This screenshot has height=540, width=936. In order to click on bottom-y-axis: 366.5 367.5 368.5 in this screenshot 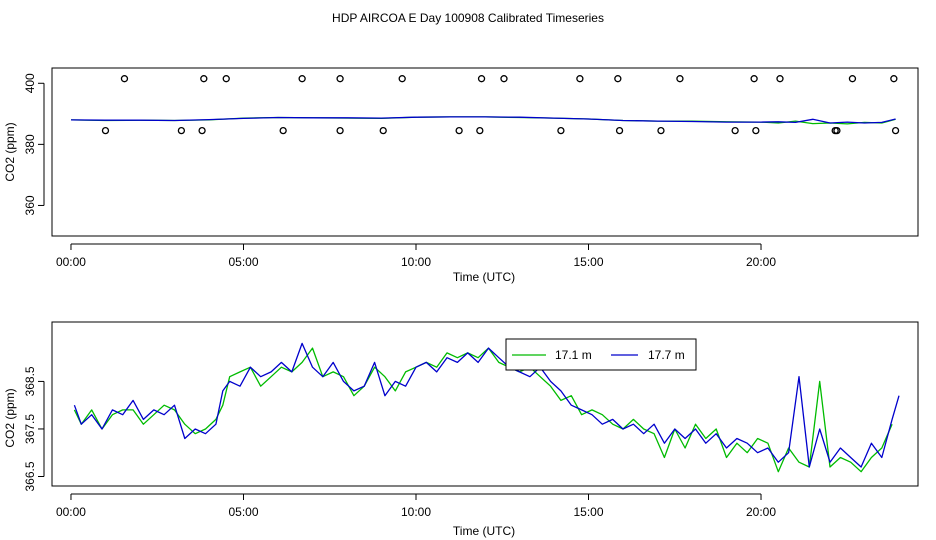, I will do `click(34, 429)`.